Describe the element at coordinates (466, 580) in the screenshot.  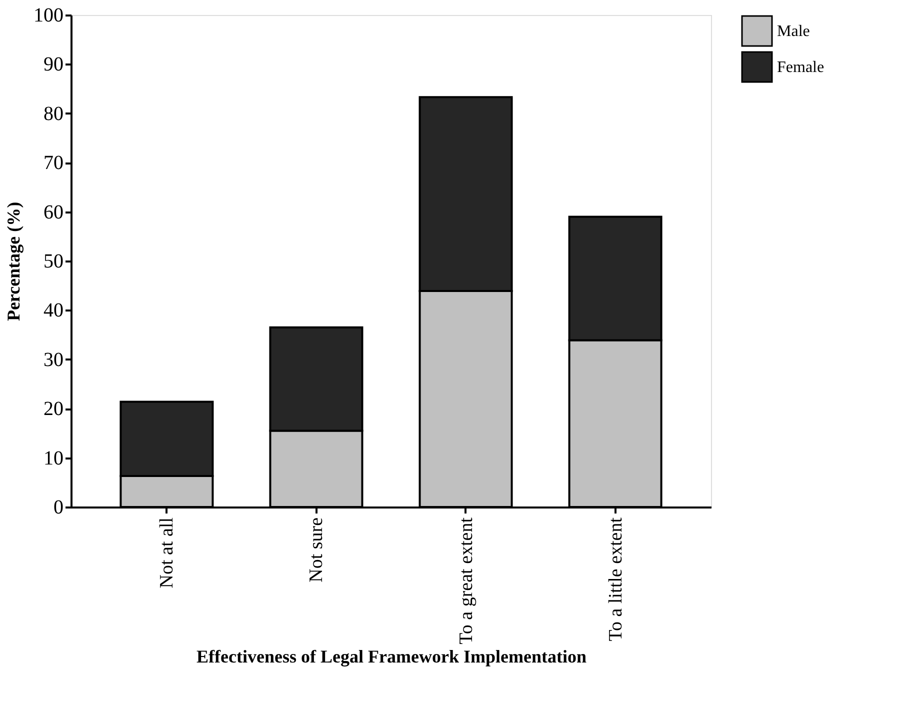
I see `x-tick-label: To a great extent` at that location.